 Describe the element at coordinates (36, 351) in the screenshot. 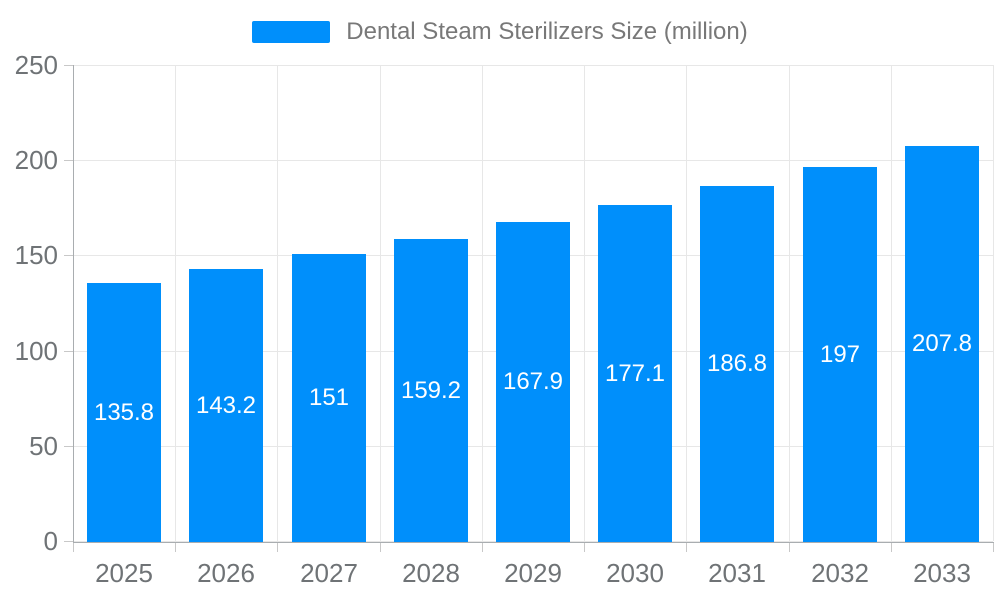

I see `y-axis-tick-label: 100` at that location.